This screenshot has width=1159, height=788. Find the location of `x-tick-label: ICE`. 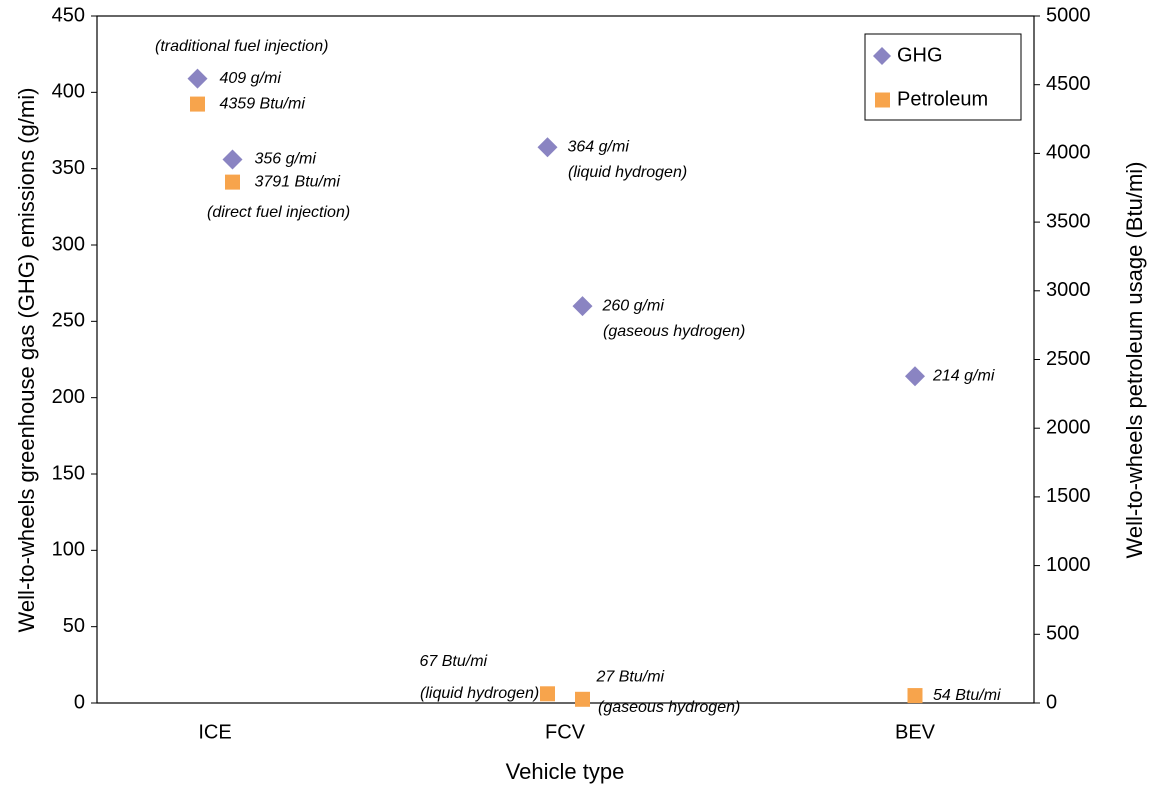

x-tick-label: ICE is located at coordinates (214, 732).